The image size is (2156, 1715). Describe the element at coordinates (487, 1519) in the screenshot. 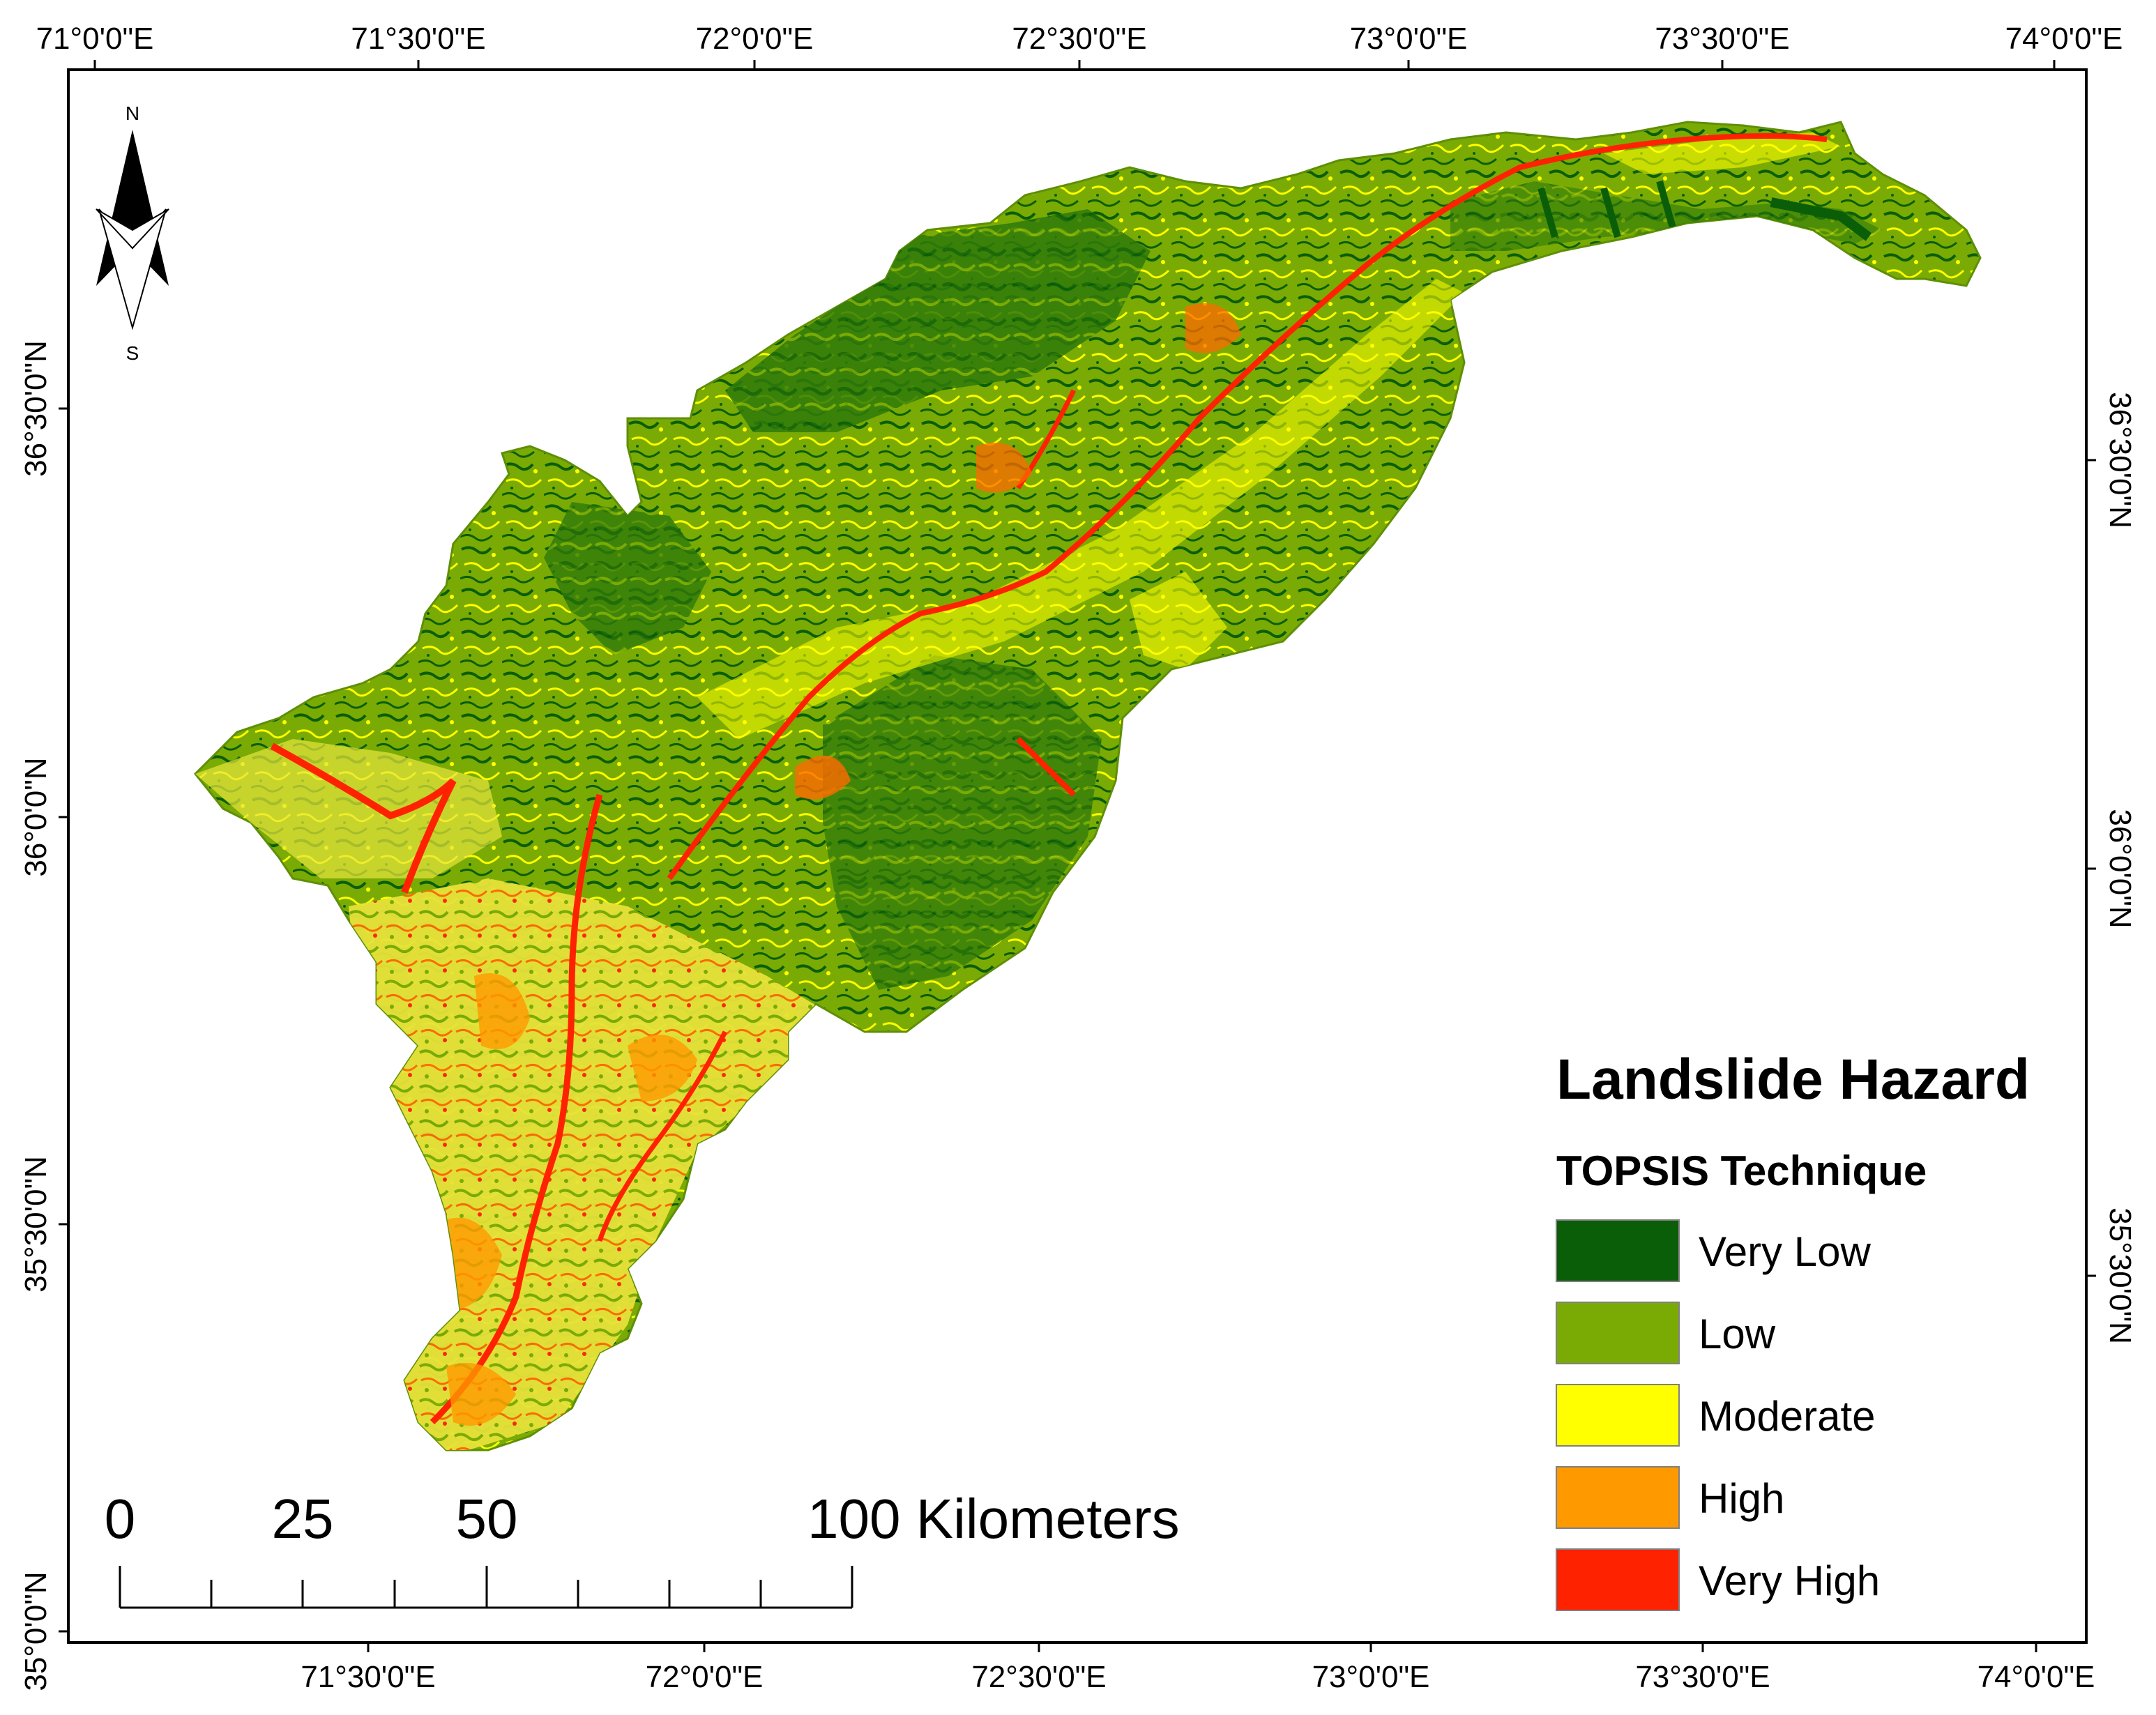

I see `scale-label-50: 50` at that location.